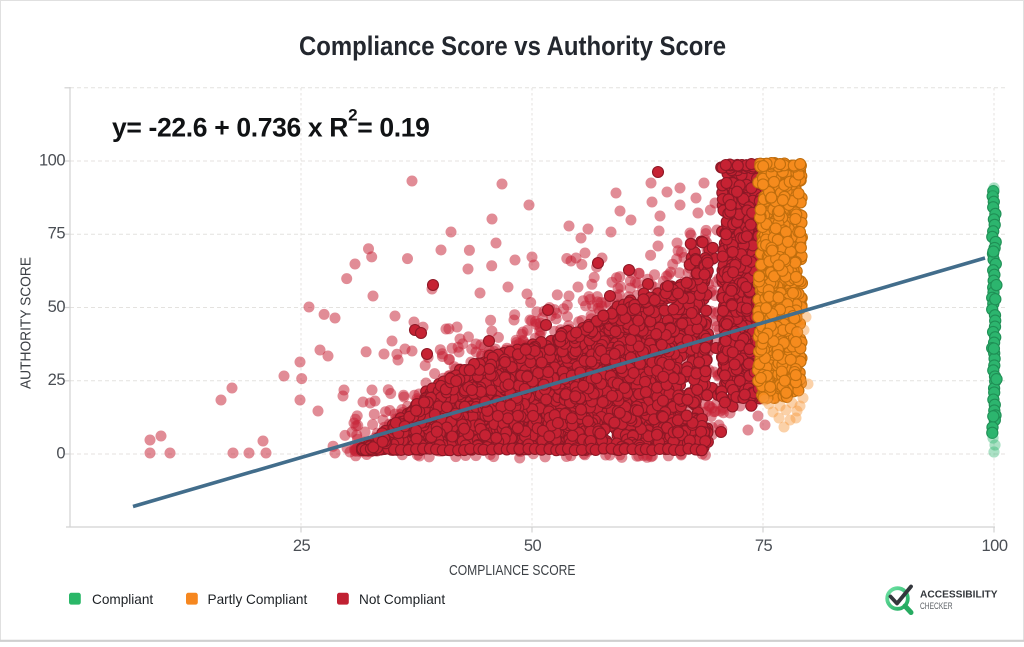  Describe the element at coordinates (512, 46) in the screenshot. I see `svg-text:Compliance Score vs Authority: Compliance Score vs Authority Score` at that location.